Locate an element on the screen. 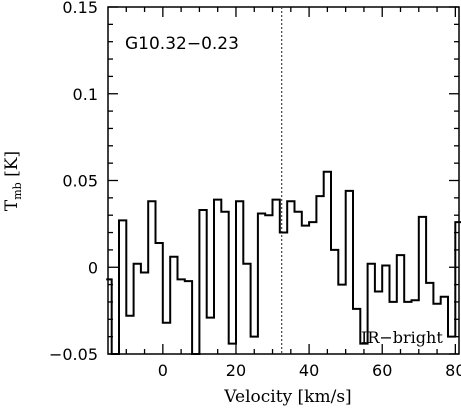 This screenshot has height=408, width=461. y-axis-title: Tmb [K] is located at coordinates (13, 181).